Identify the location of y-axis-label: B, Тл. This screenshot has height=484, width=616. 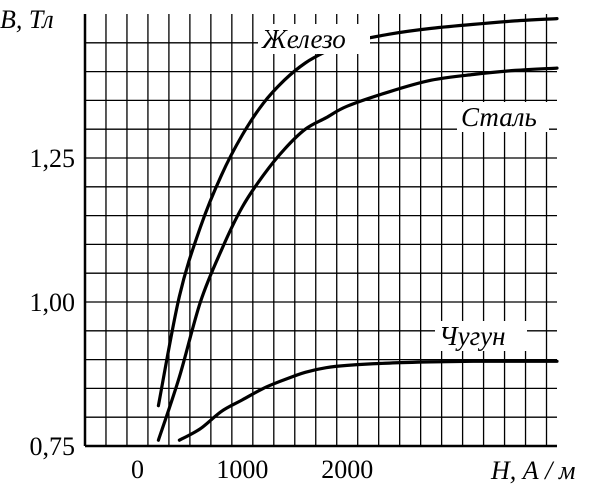
(27, 19).